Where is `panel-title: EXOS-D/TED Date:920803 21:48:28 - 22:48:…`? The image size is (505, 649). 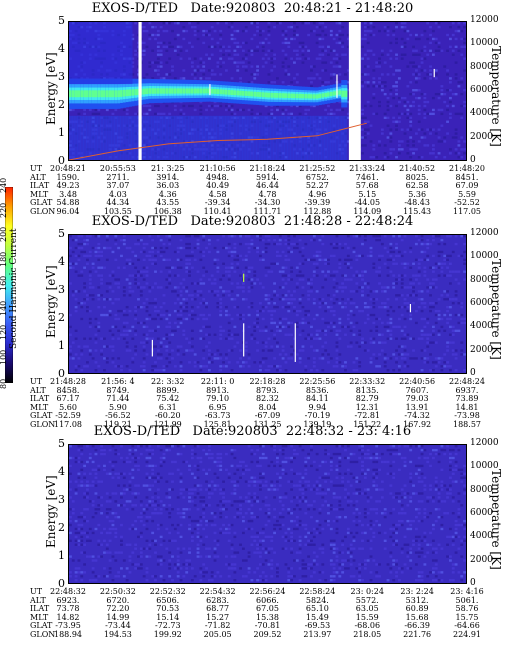
panel-title: EXOS-D/TED Date:920803 21:48:28 - 22:48:… is located at coordinates (252, 221).